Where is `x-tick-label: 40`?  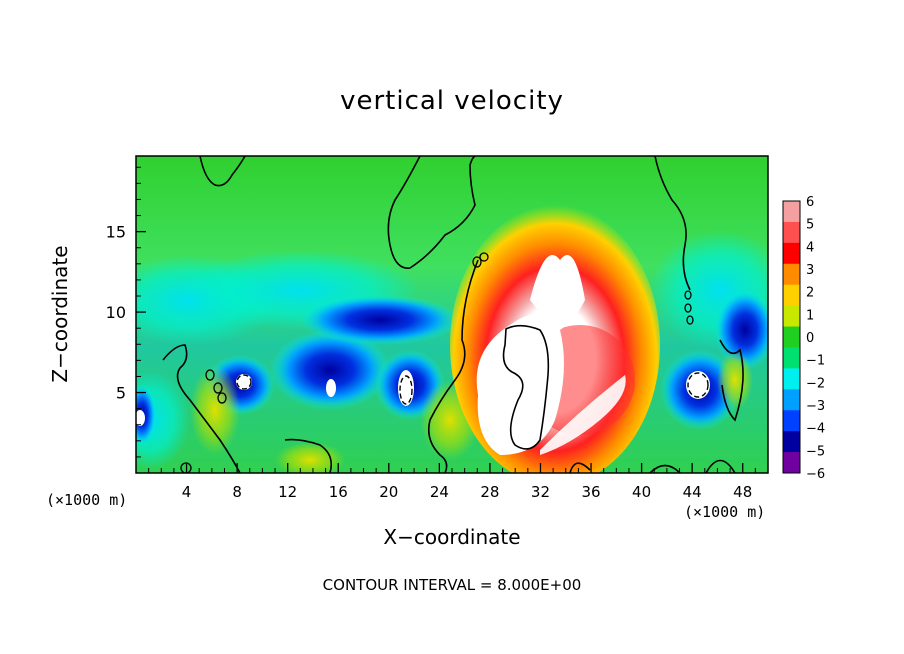 x-tick-label: 40 is located at coordinates (641, 492).